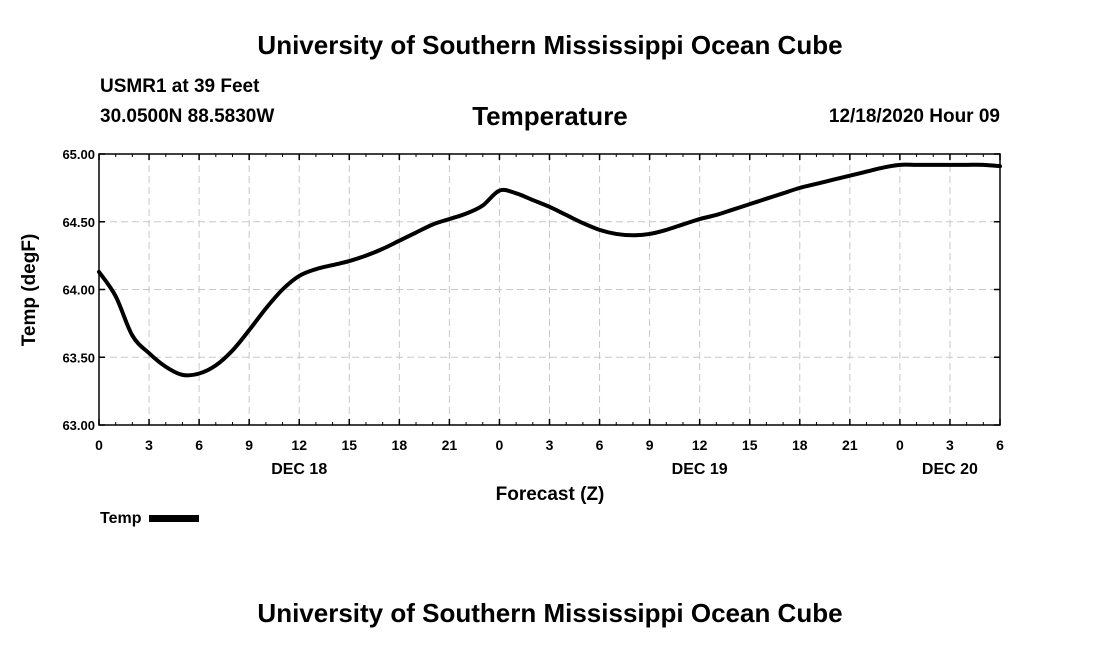  What do you see at coordinates (29, 290) in the screenshot?
I see `y-axis-title: Temp (degF)` at bounding box center [29, 290].